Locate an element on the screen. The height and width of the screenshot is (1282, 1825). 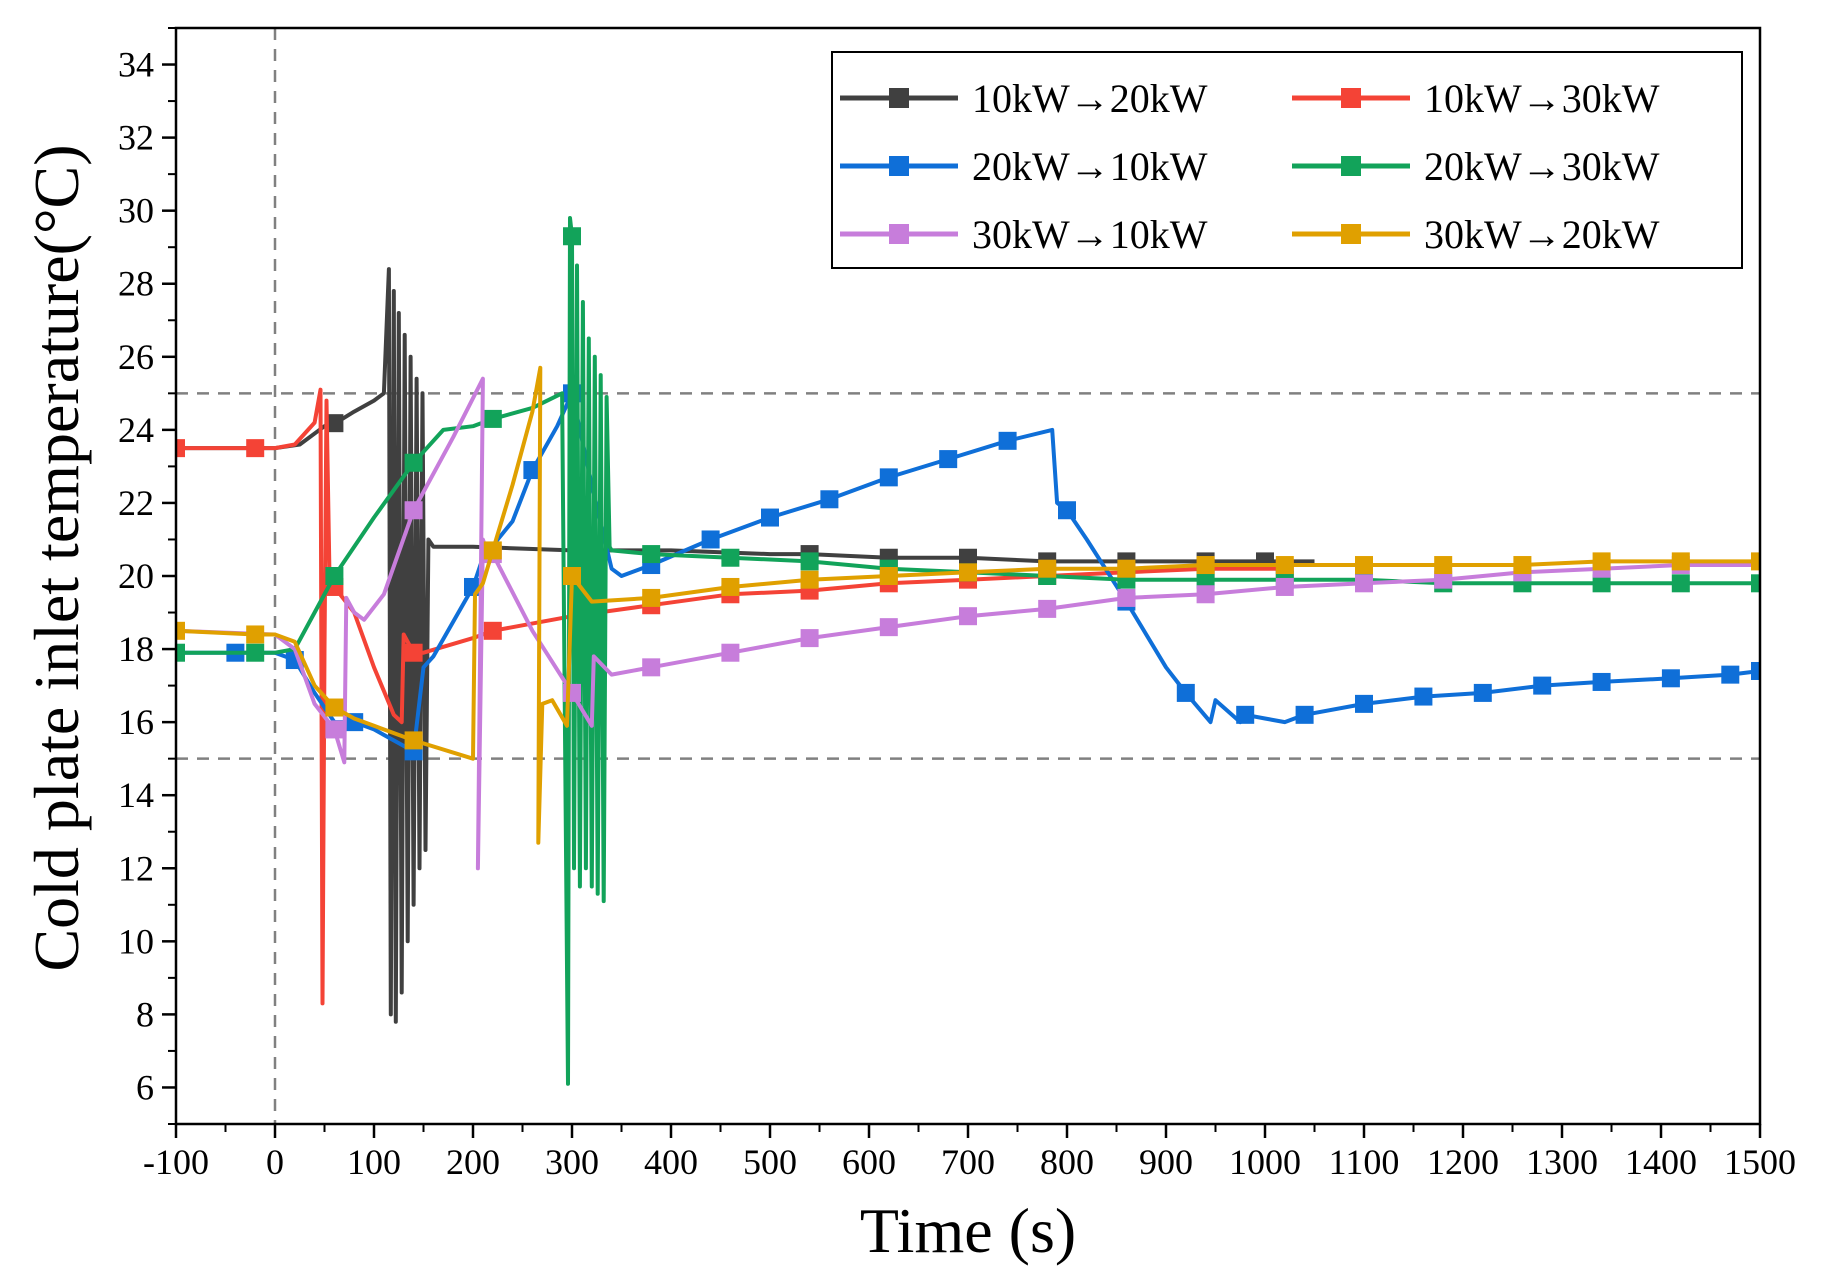
x-tick-label: 1000 is located at coordinates (1265, 1162).